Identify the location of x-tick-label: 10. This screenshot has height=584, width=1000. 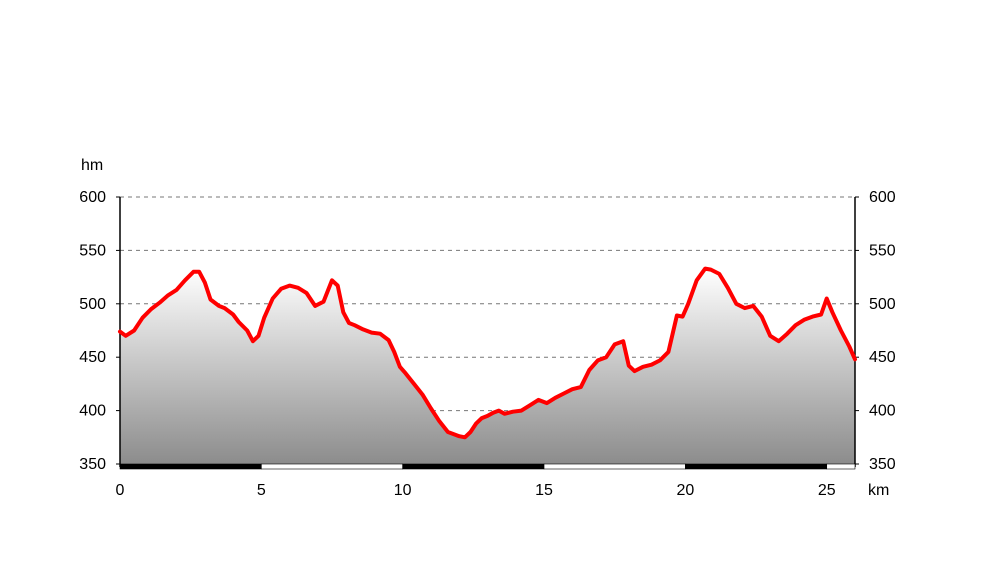
(403, 490).